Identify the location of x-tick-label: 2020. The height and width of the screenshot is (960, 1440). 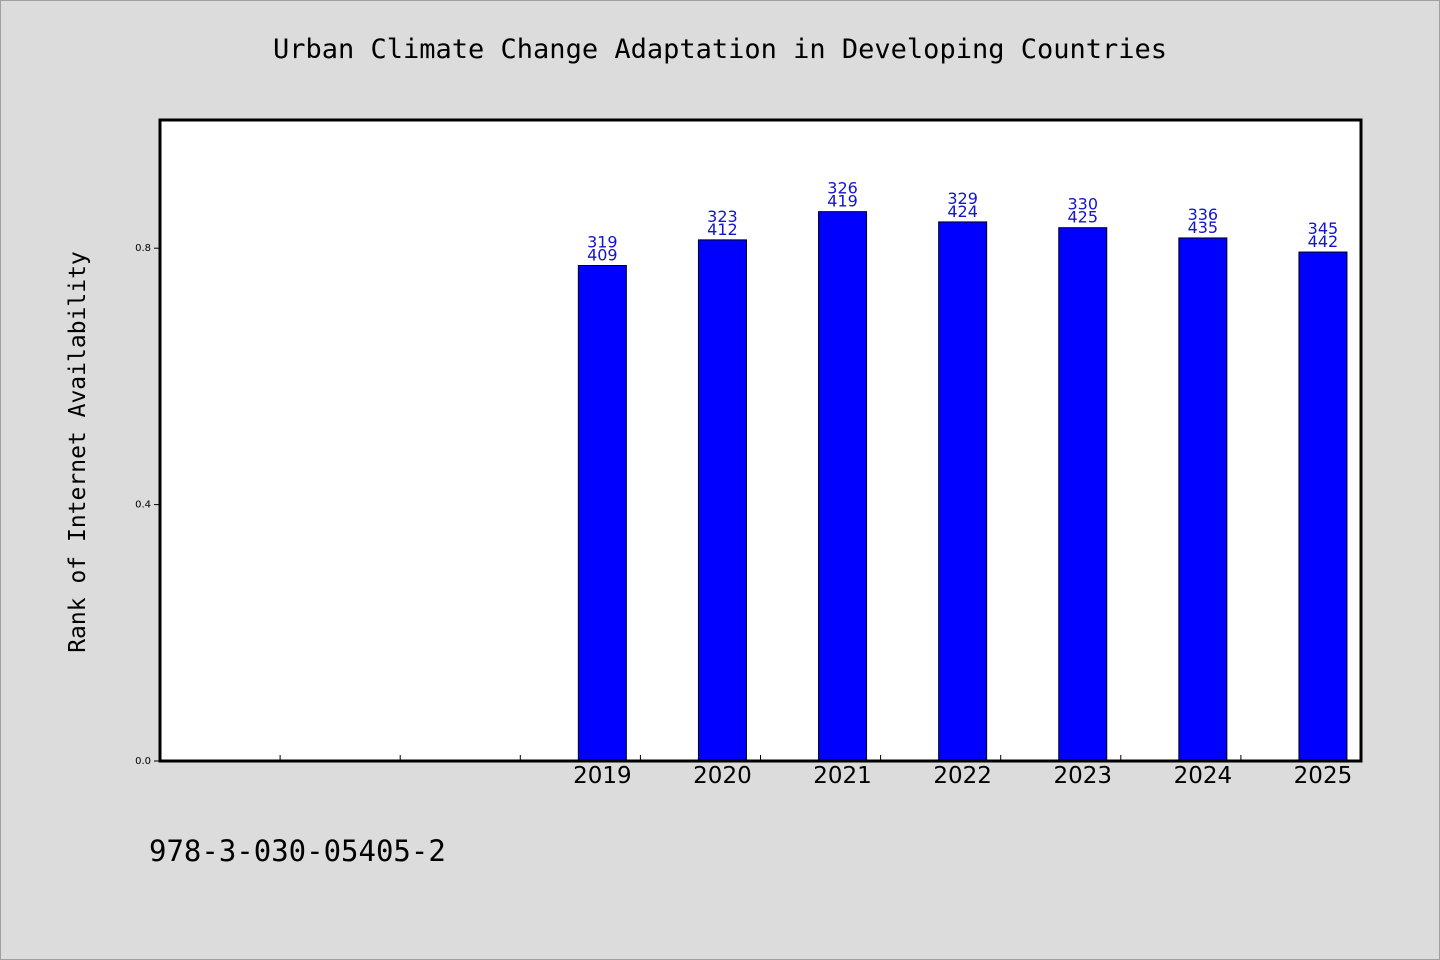
(722, 776).